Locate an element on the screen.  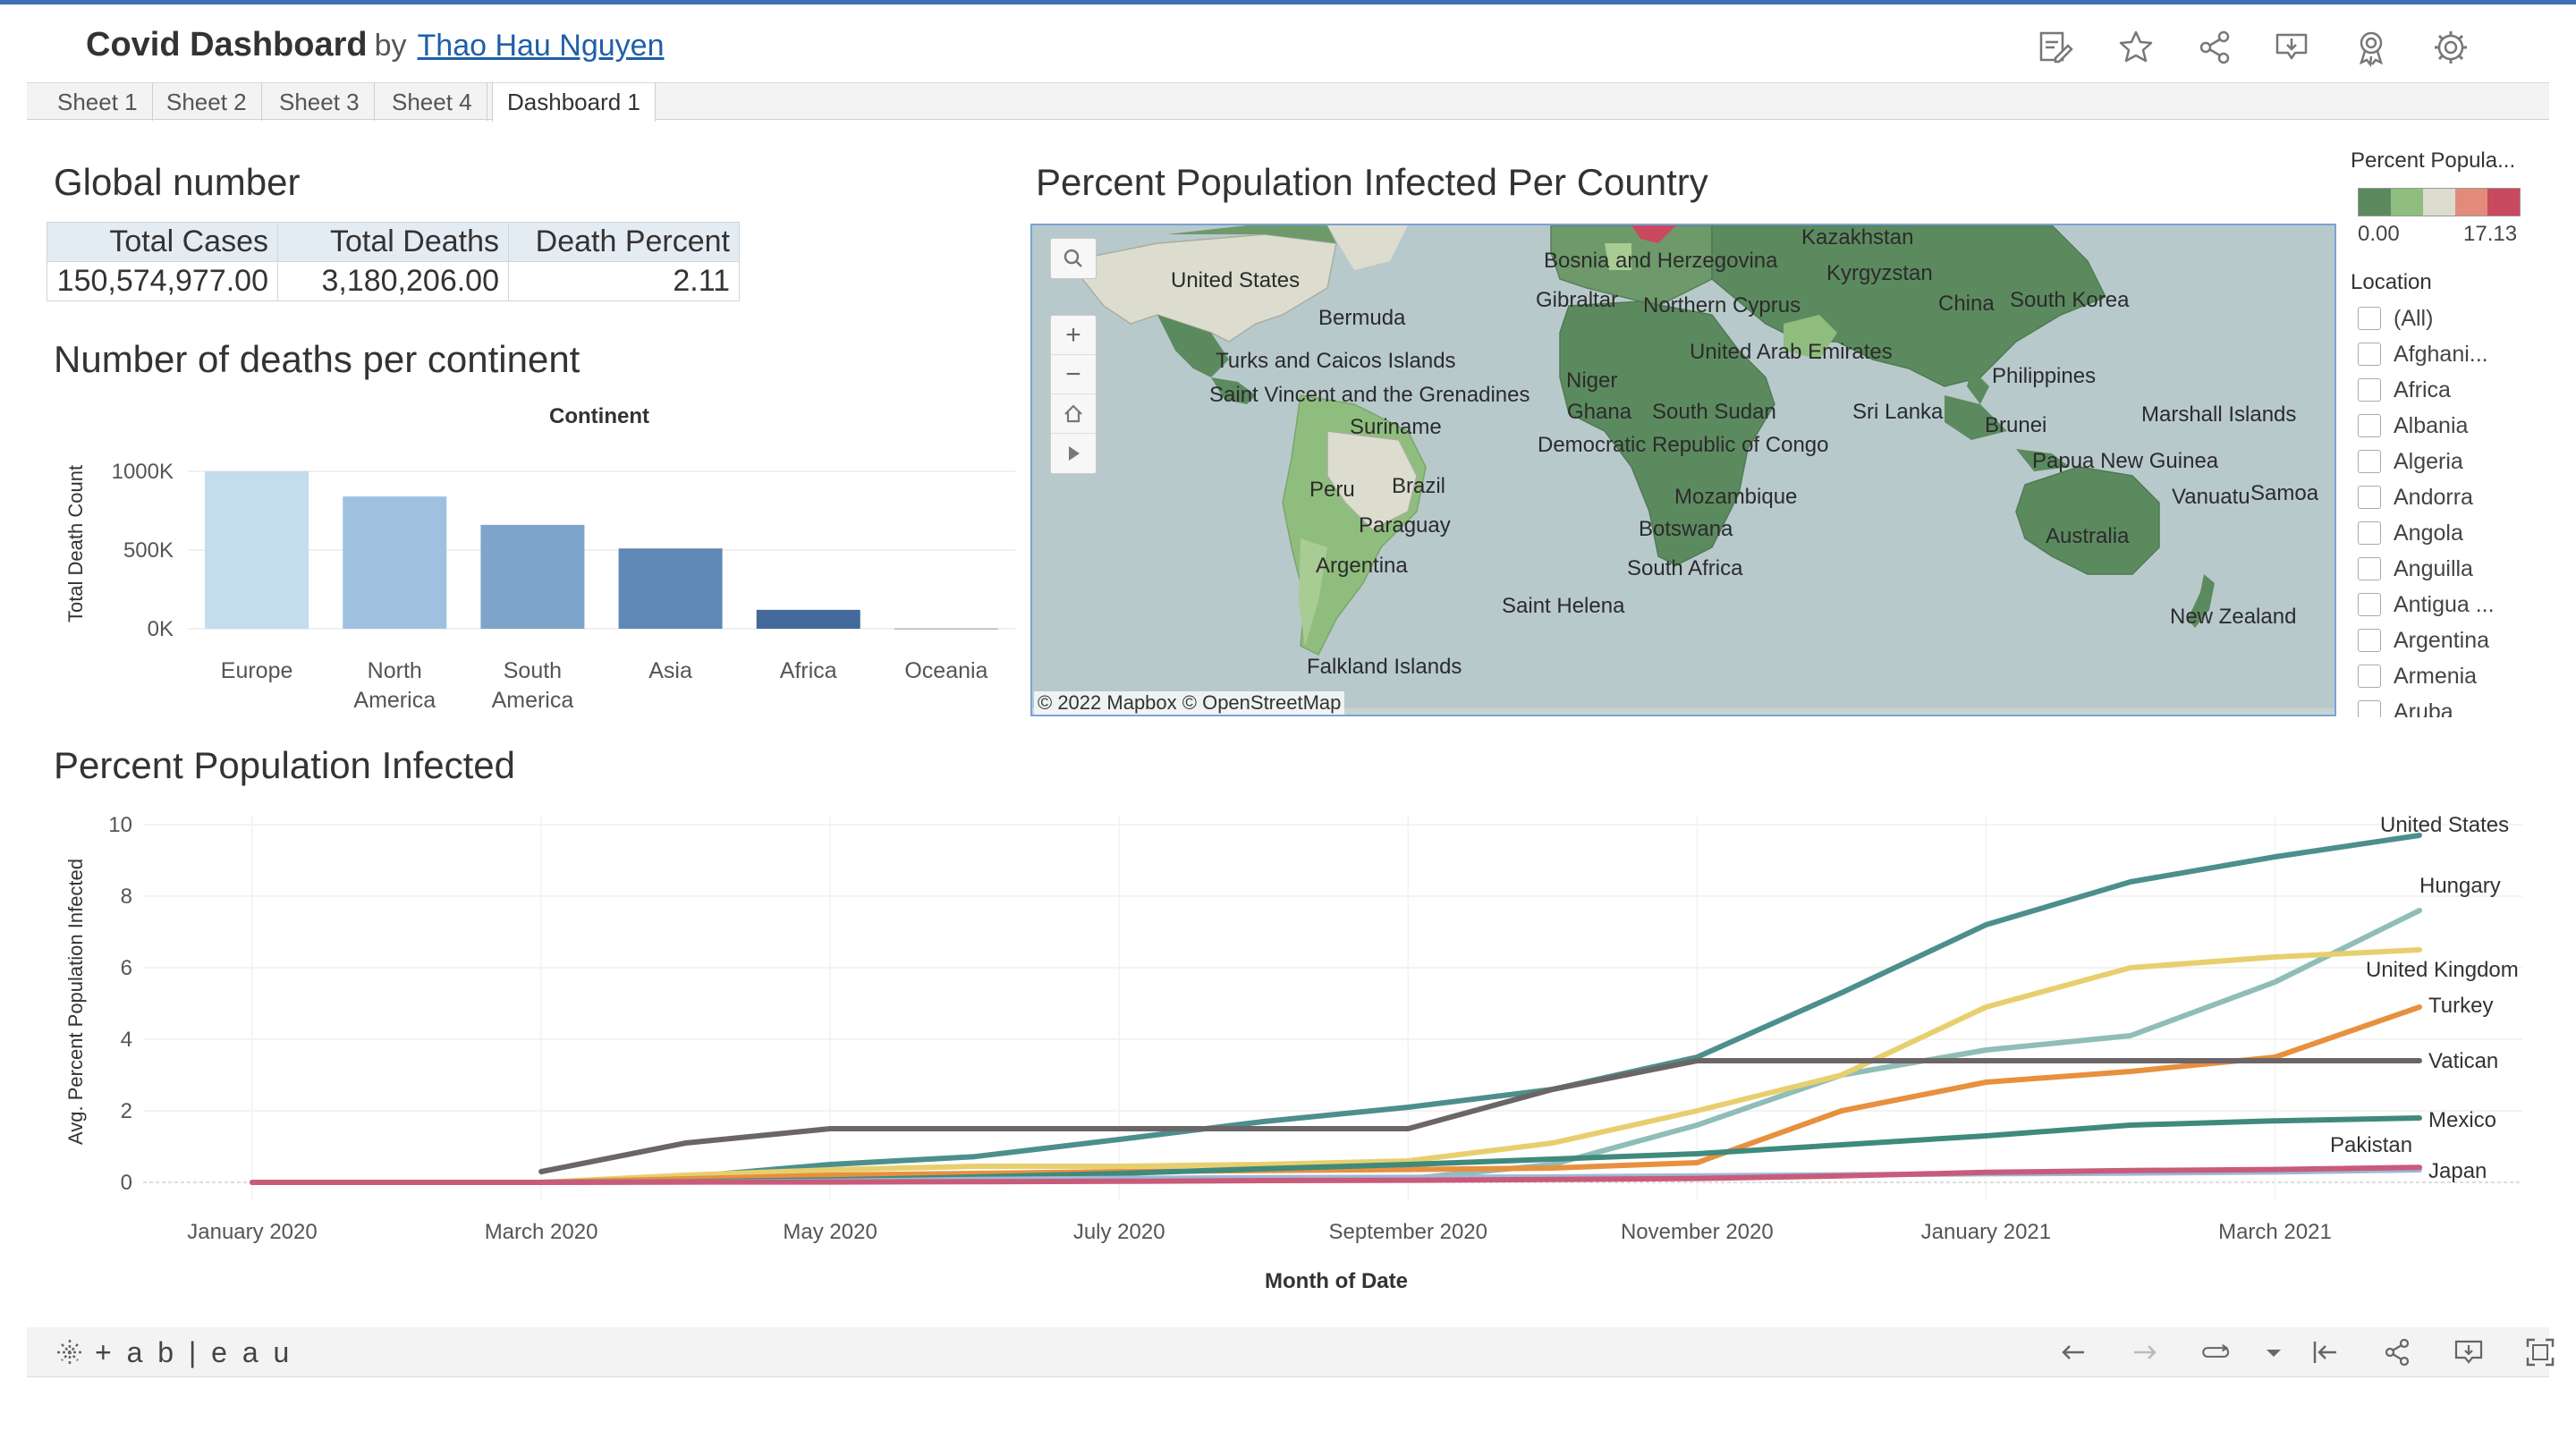
map-label-papua-new-guinea: Papua New Guinea is located at coordinates (2125, 461).